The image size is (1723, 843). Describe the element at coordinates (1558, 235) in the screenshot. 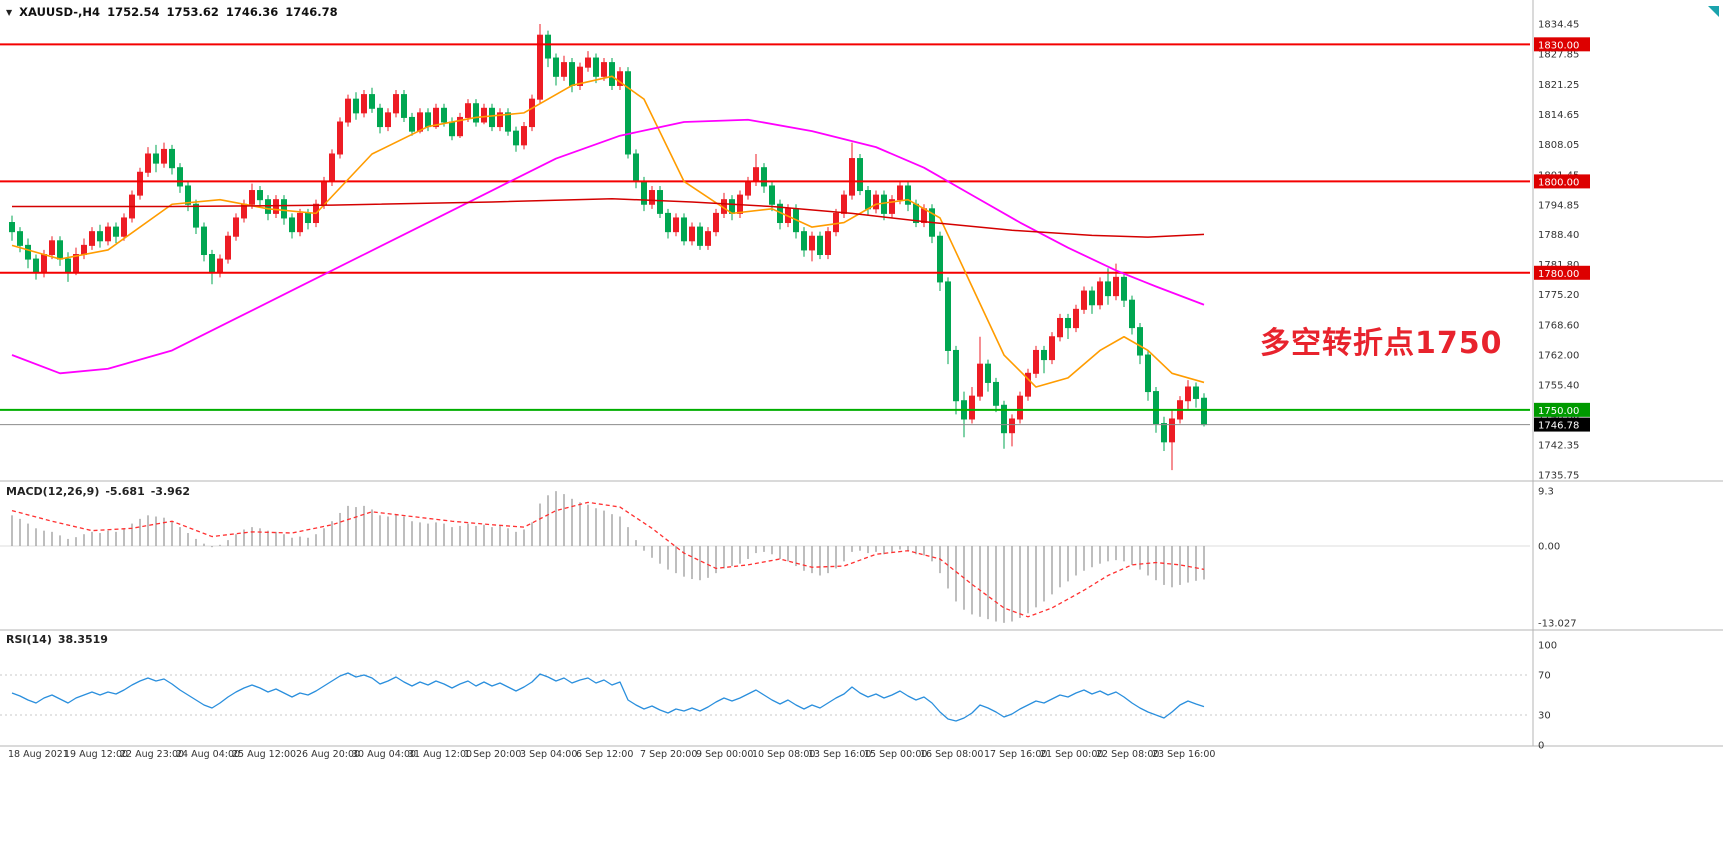

I see `price-axis-label: 1788.40` at that location.